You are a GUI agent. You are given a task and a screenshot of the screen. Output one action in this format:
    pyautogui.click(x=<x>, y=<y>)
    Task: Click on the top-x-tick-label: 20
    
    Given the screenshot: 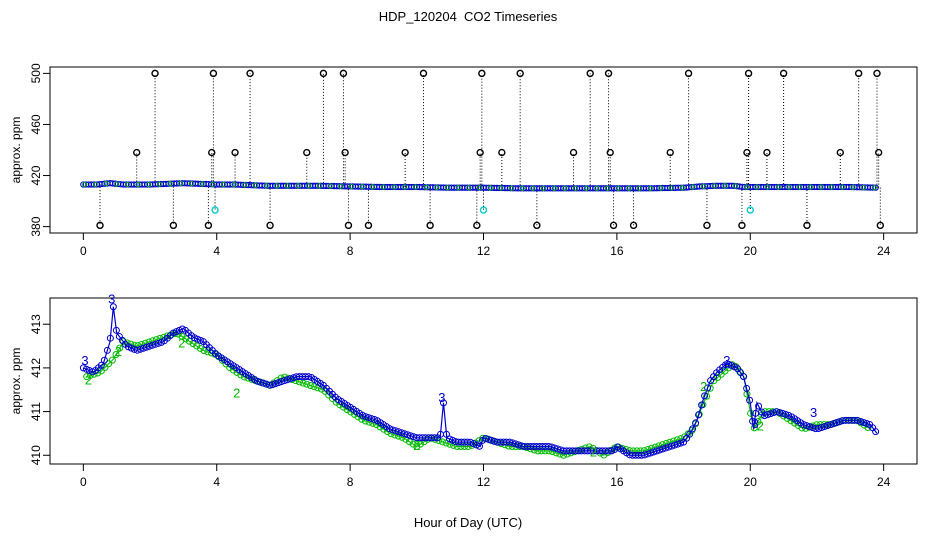 What is the action you would take?
    pyautogui.click(x=751, y=251)
    